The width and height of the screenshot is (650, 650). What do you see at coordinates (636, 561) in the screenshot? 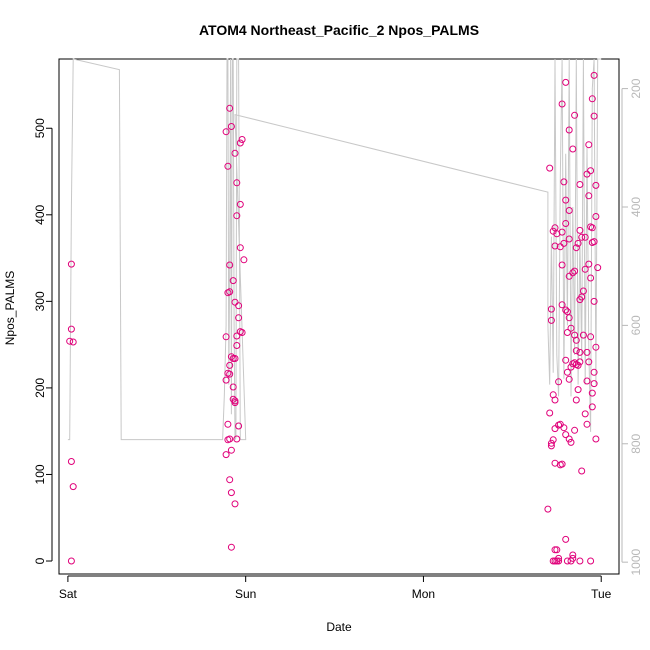
I see `y2-tick-label: 1000` at bounding box center [636, 561].